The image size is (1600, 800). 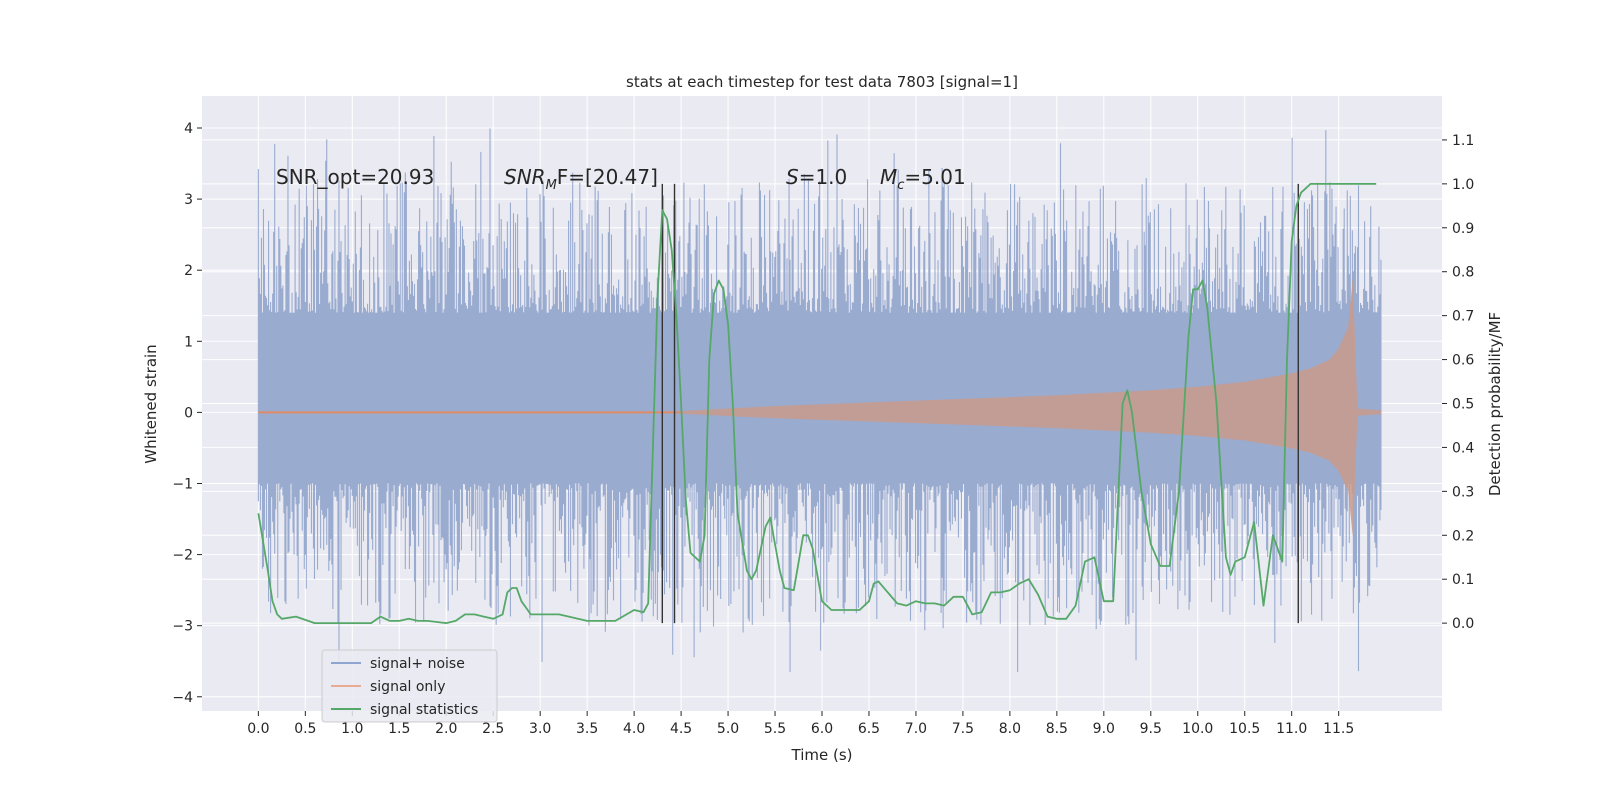 I want to click on x-tick-label: 5.0, so click(x=728, y=729).